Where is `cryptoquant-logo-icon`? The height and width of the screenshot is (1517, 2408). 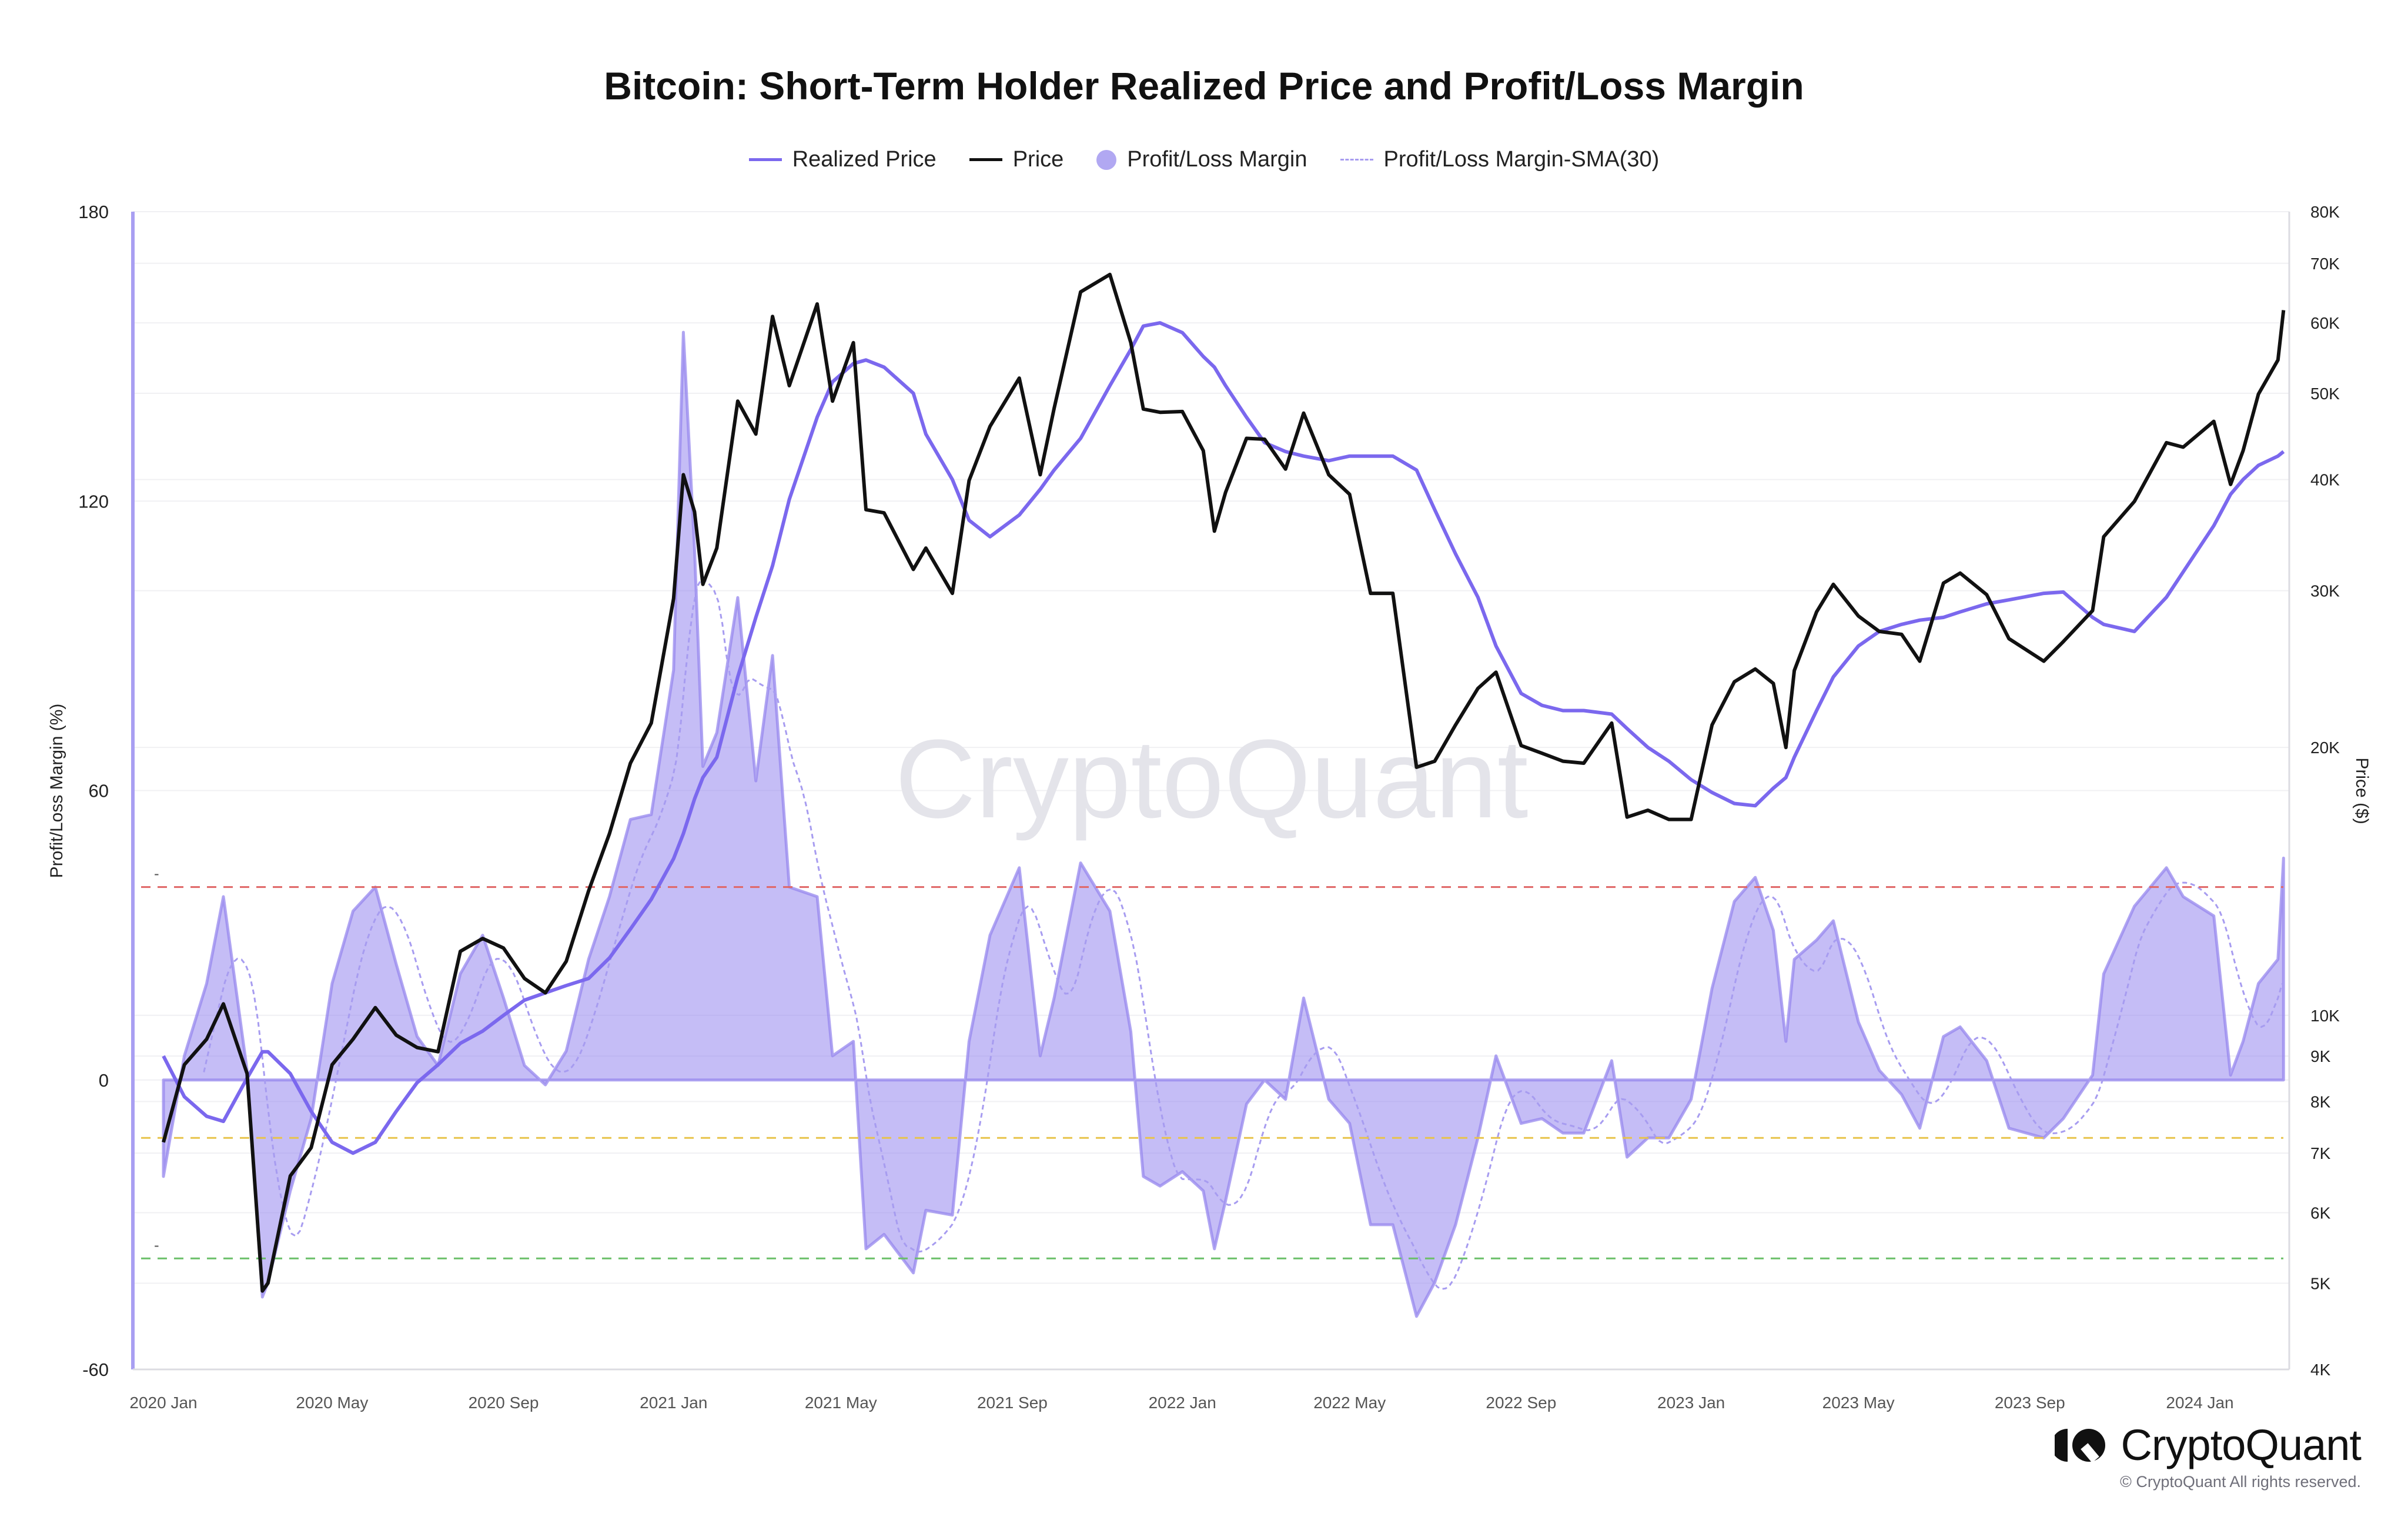
cryptoquant-logo-icon is located at coordinates (2080, 1445).